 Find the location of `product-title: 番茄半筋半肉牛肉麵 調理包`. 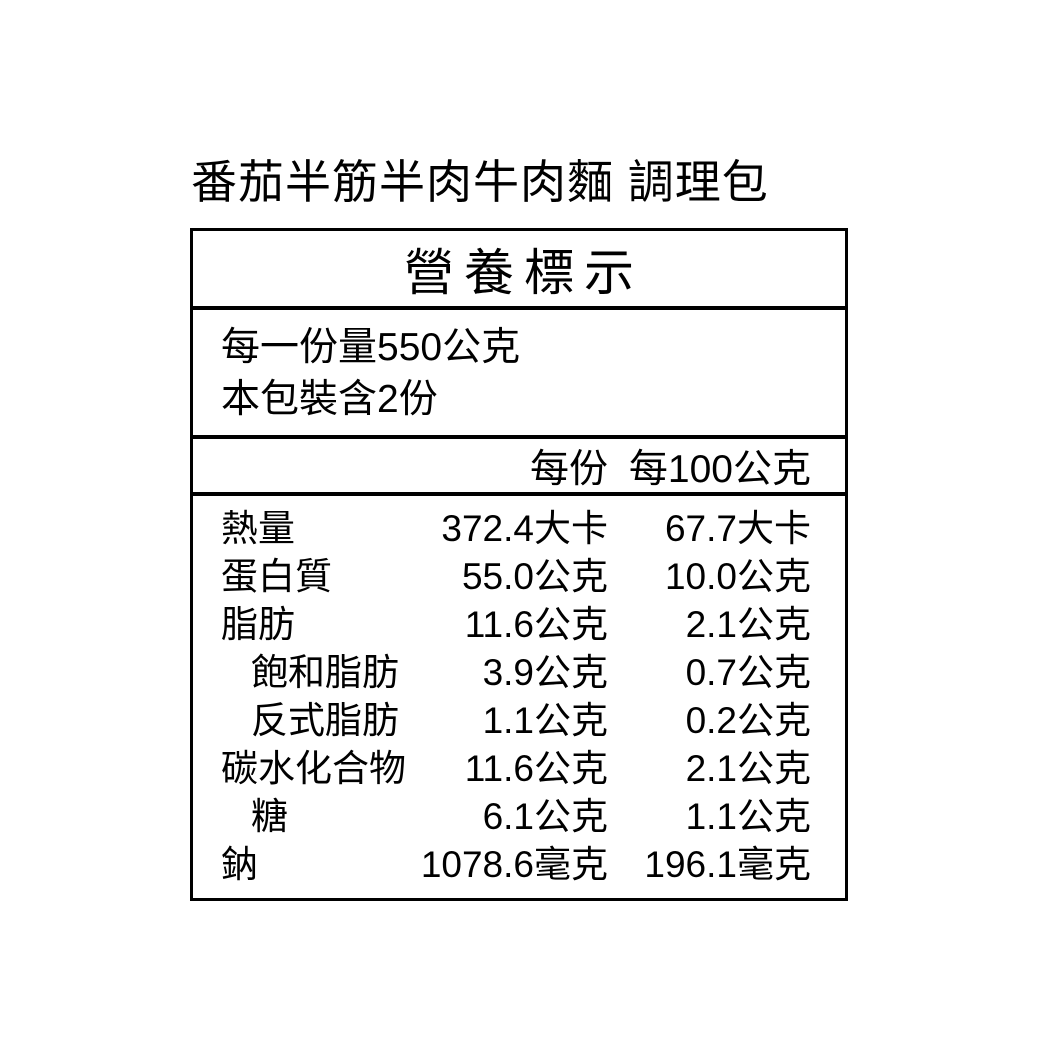

product-title: 番茄半筋半肉牛肉麵 調理包 is located at coordinates (480, 182).